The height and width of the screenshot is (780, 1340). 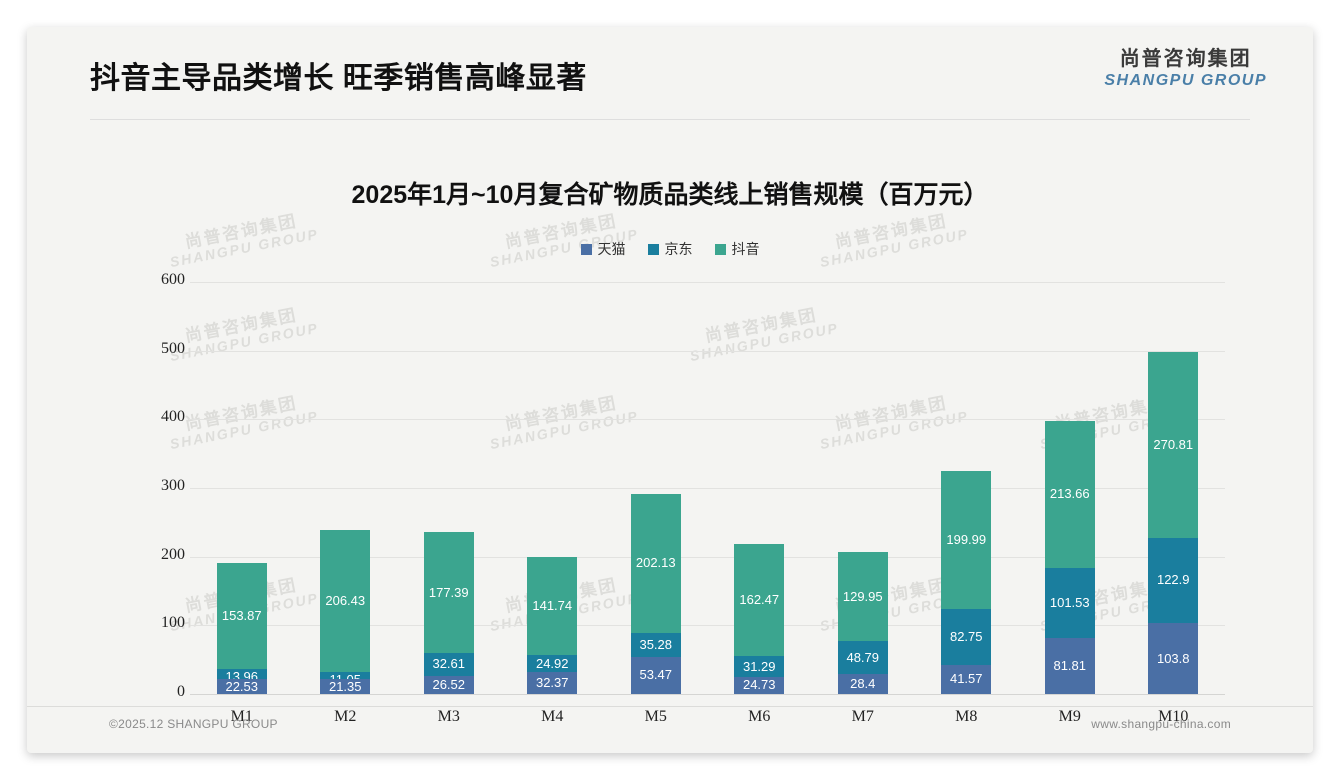 I want to click on bar-segment: 32.61, so click(x=448, y=664).